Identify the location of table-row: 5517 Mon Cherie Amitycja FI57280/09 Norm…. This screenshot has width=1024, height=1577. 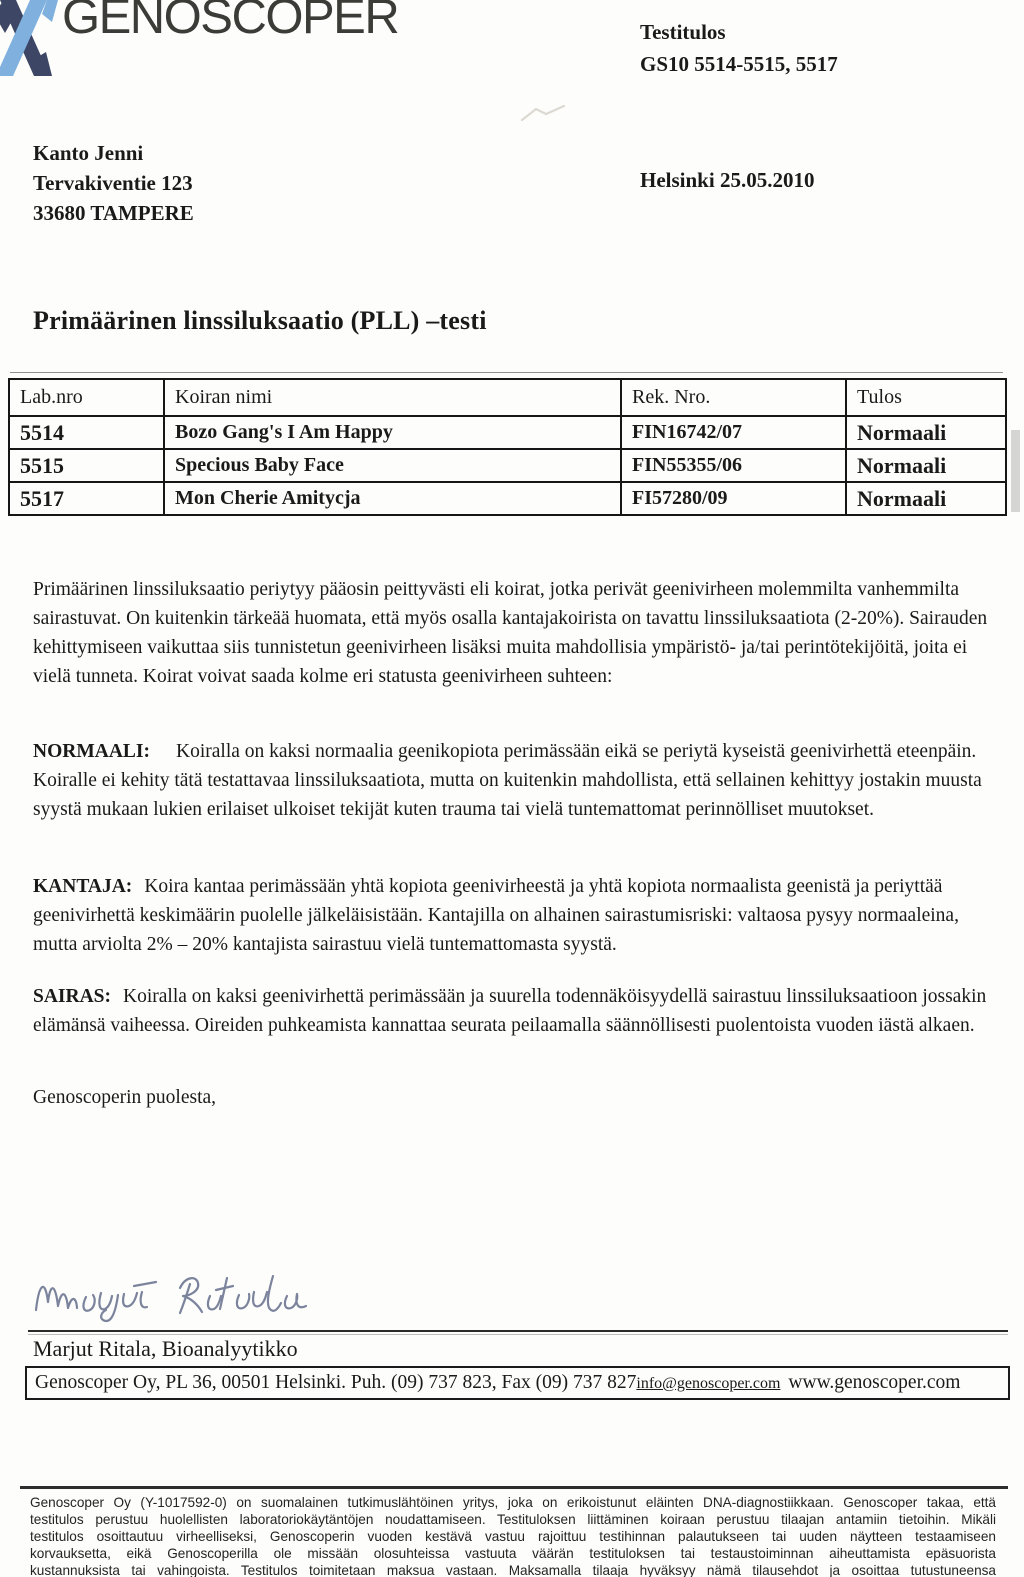
(507, 498).